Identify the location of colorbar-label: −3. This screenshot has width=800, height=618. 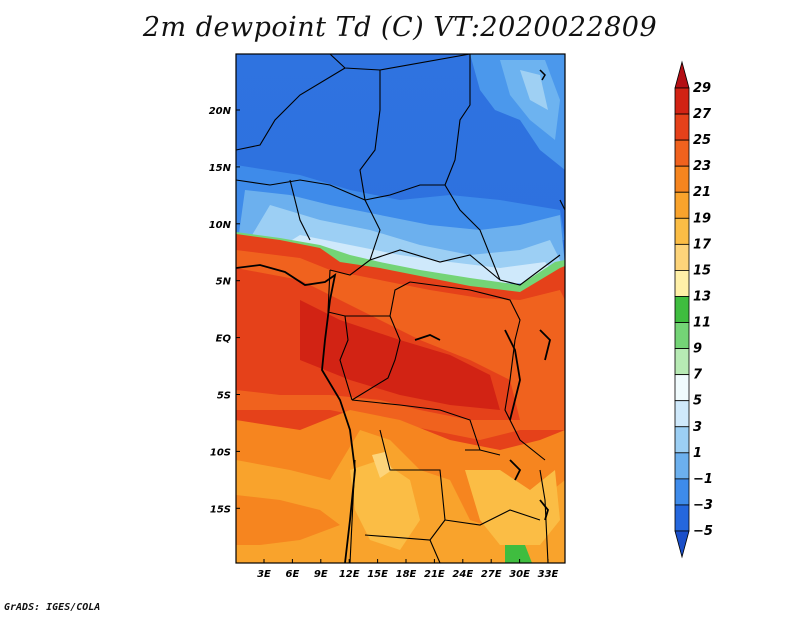
(703, 505).